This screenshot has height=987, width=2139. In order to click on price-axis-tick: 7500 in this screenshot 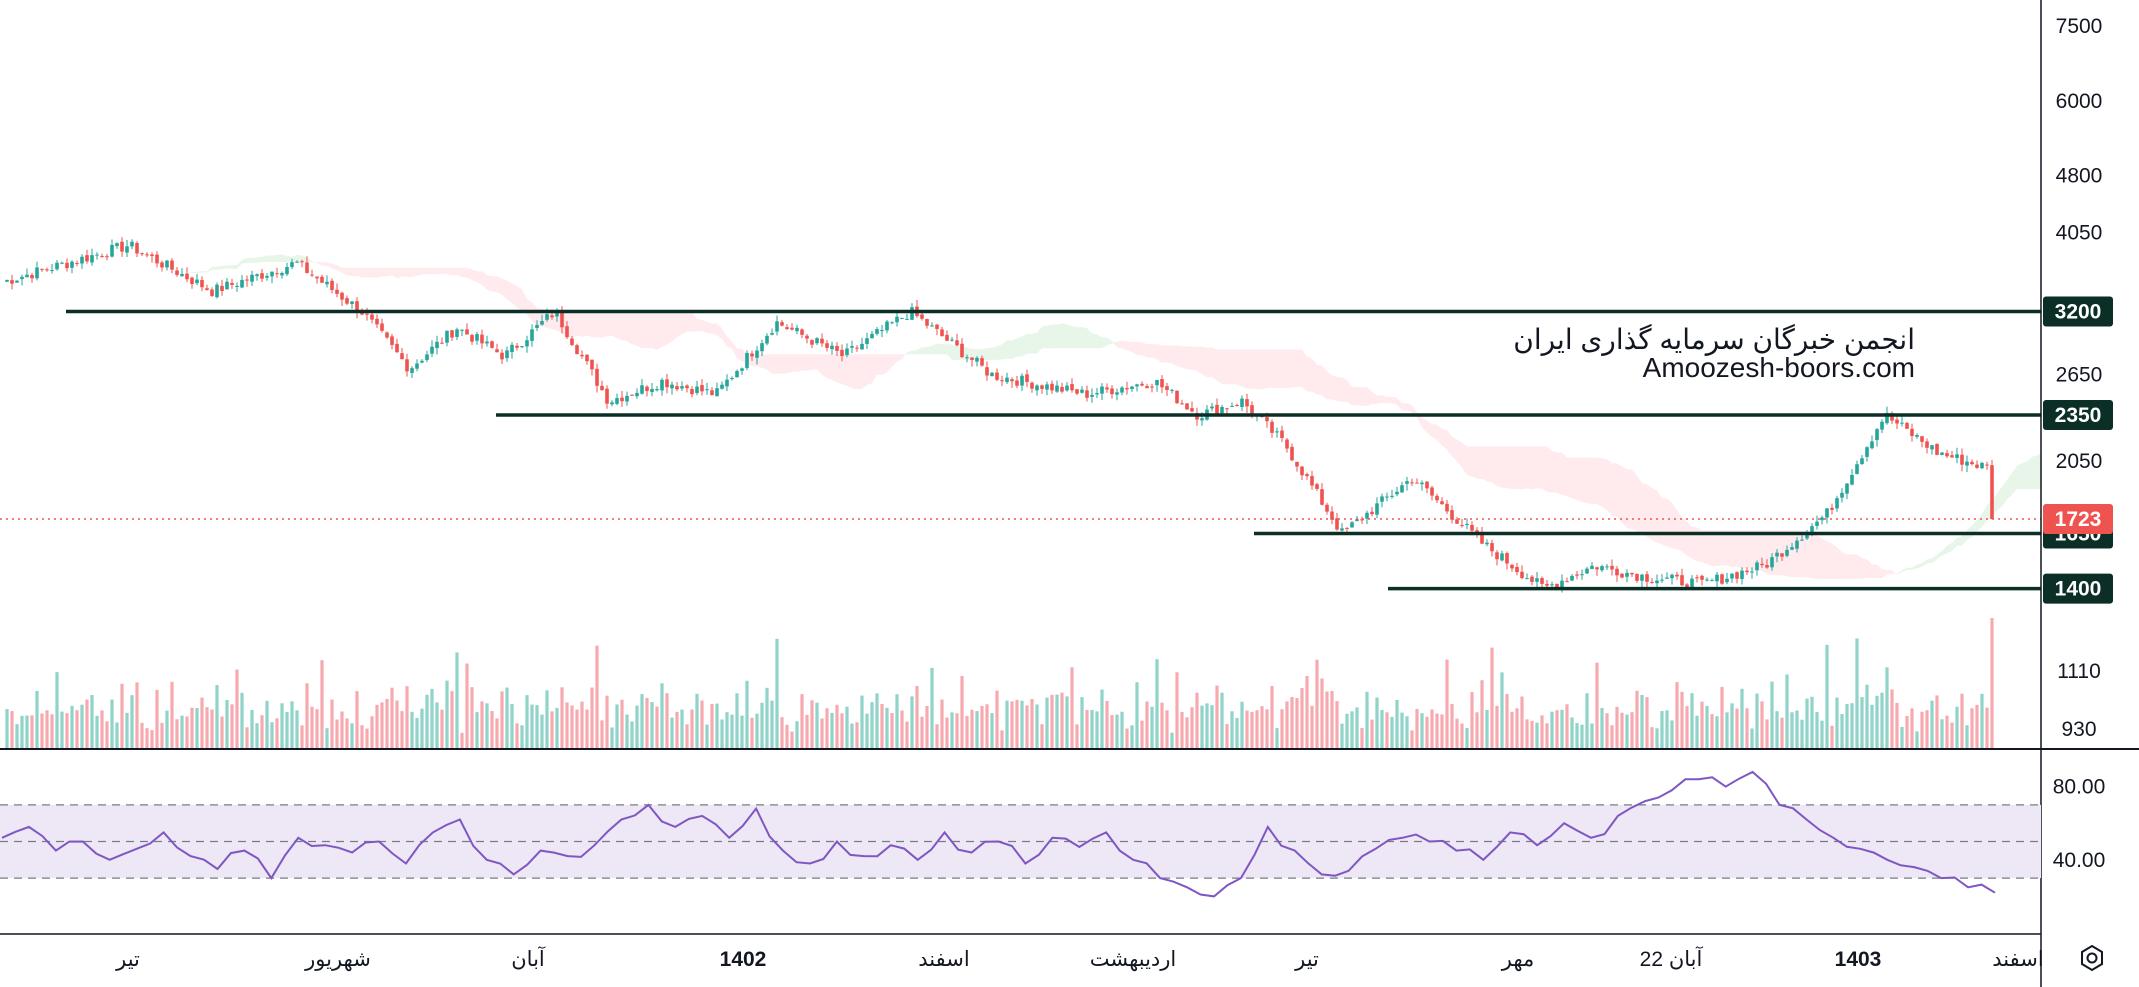, I will do `click(2079, 26)`.